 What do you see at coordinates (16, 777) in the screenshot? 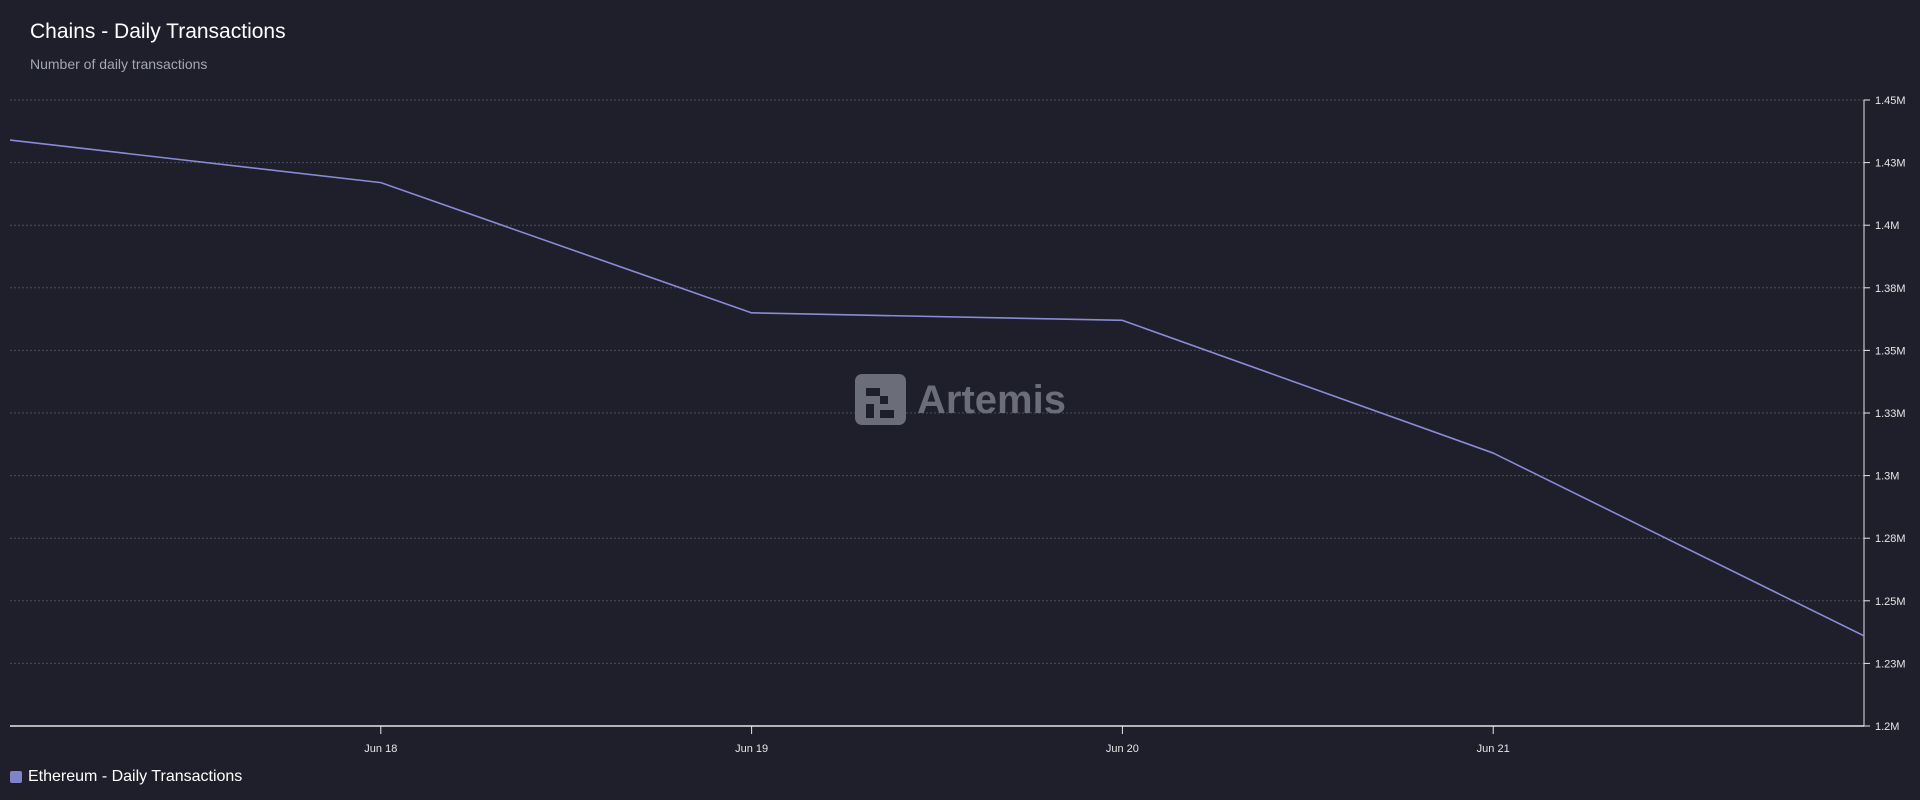
I see `legend-swatch` at bounding box center [16, 777].